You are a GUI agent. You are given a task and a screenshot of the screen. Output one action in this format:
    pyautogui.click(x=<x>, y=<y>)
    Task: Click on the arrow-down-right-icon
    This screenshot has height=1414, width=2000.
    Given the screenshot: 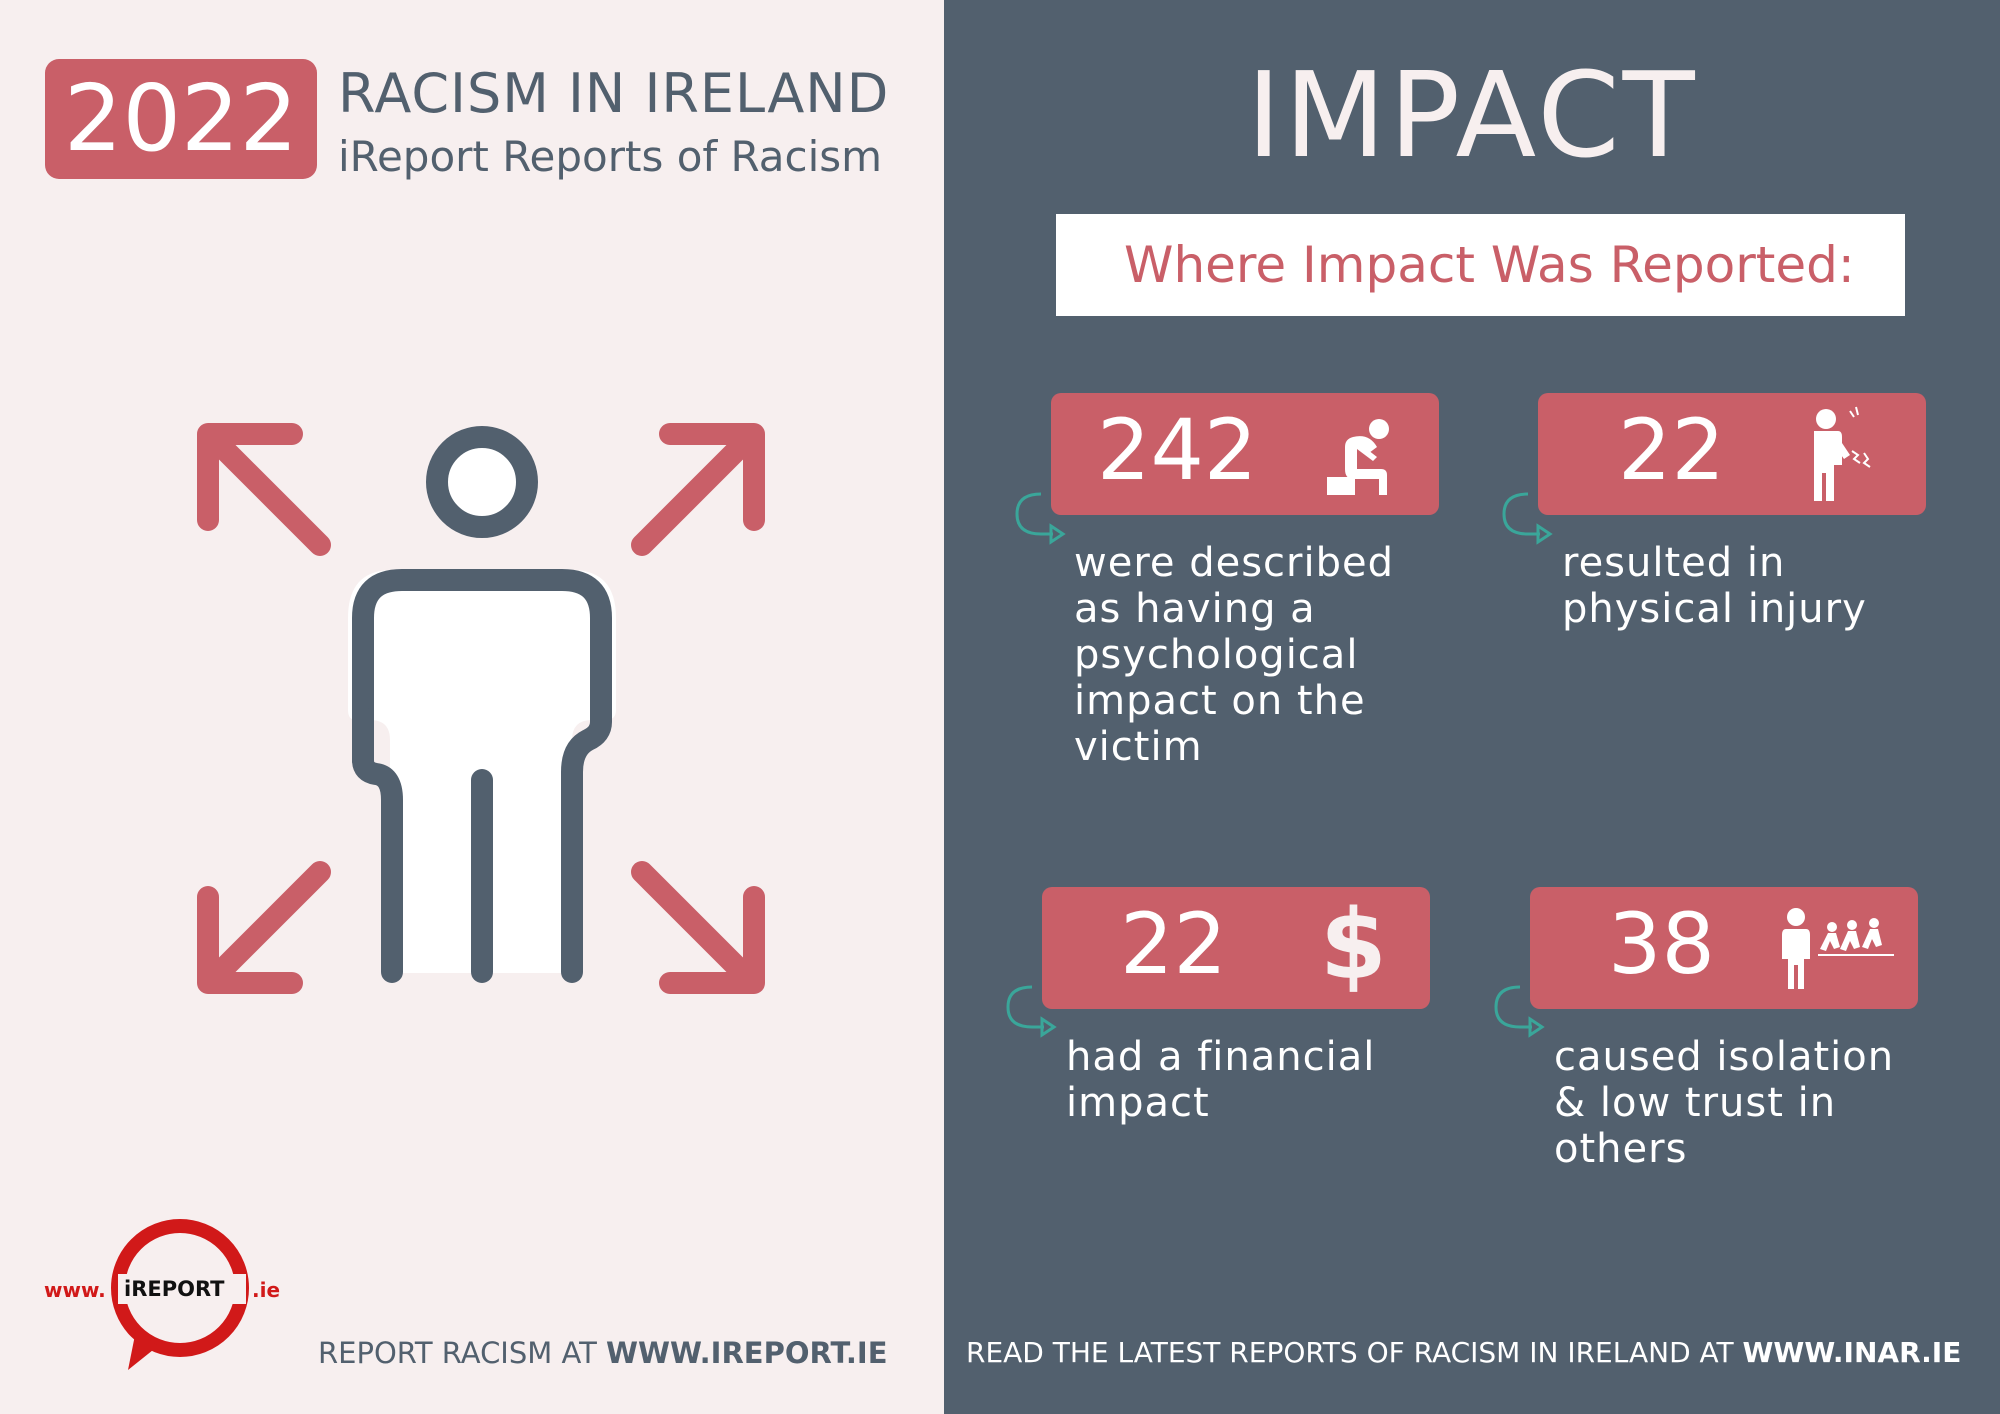 What is the action you would take?
    pyautogui.click(x=698, y=927)
    